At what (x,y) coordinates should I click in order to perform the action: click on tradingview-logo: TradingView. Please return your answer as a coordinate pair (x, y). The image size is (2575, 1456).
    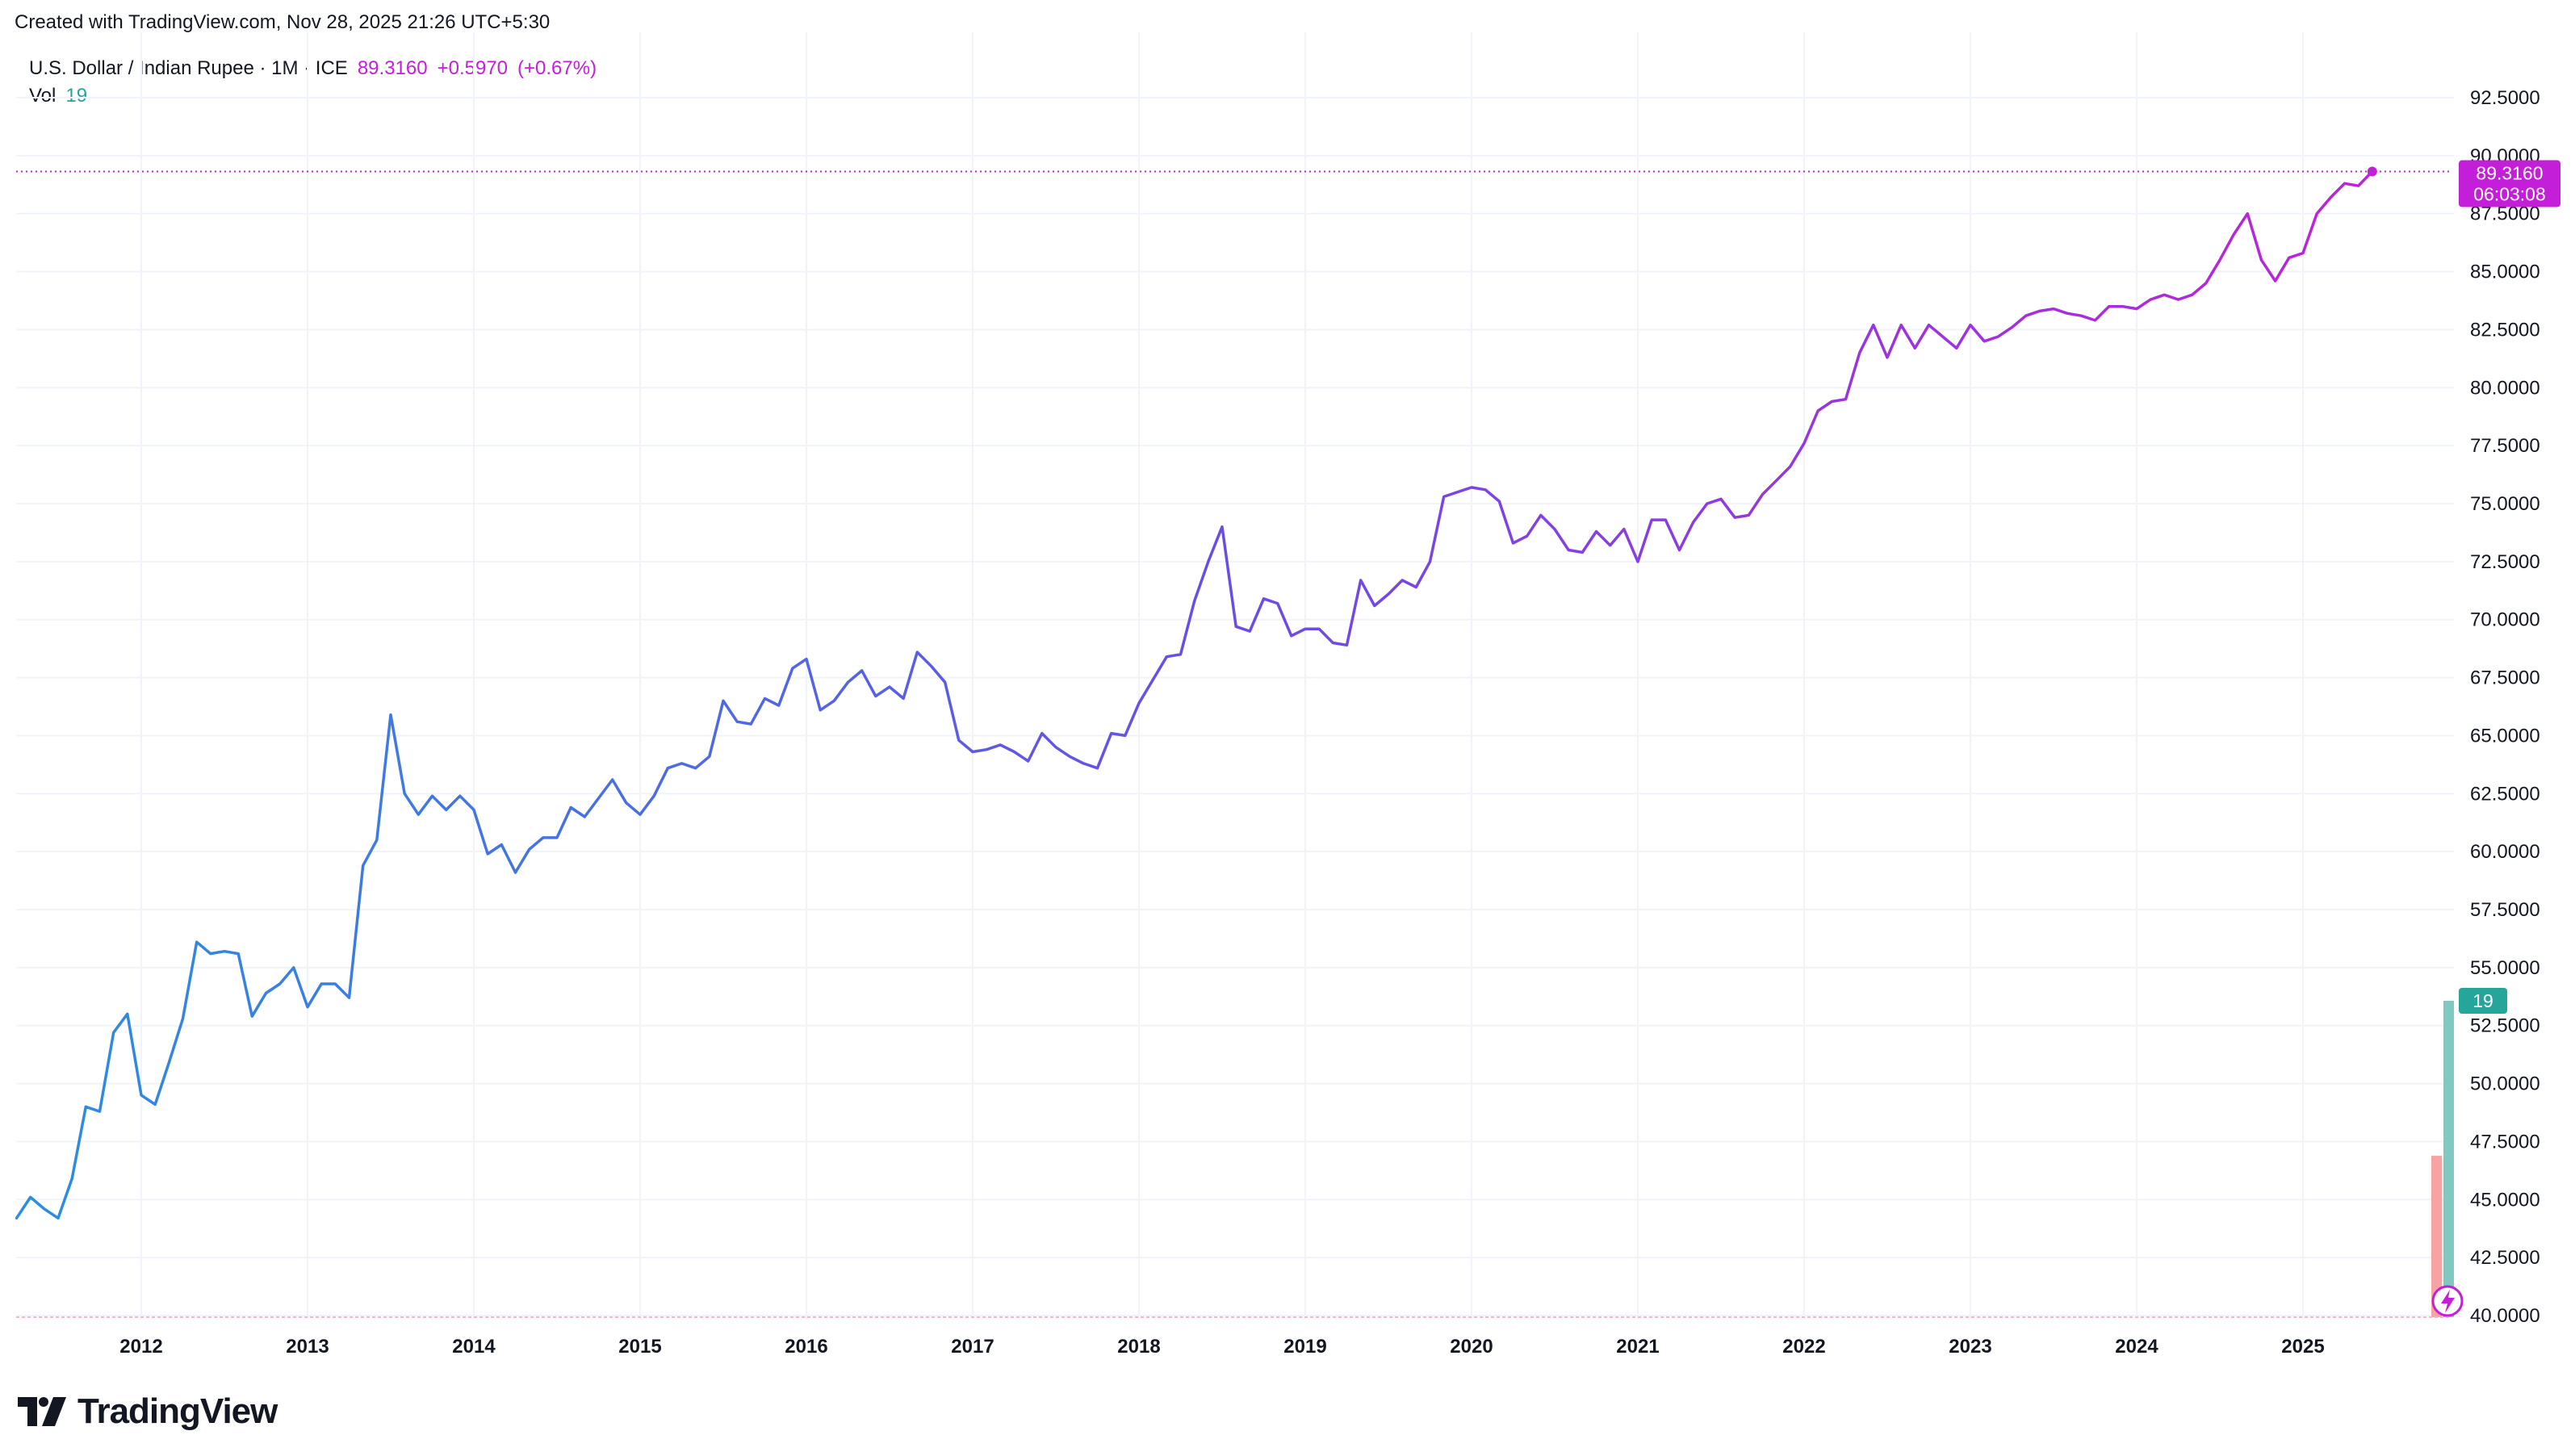
    Looking at the image, I should click on (148, 1412).